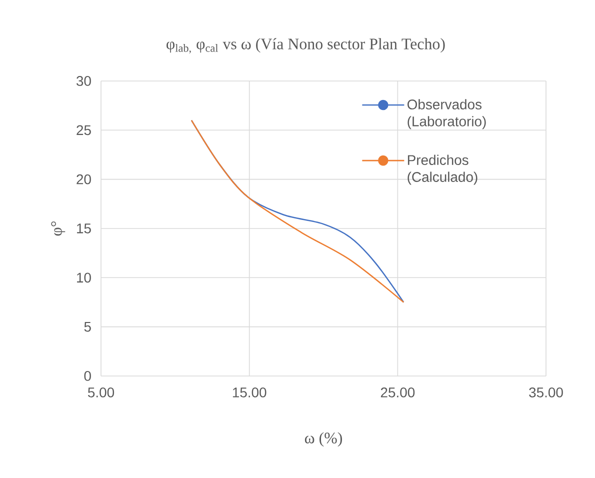 This screenshot has height=478, width=595. I want to click on y-tick-label: 20, so click(83, 179).